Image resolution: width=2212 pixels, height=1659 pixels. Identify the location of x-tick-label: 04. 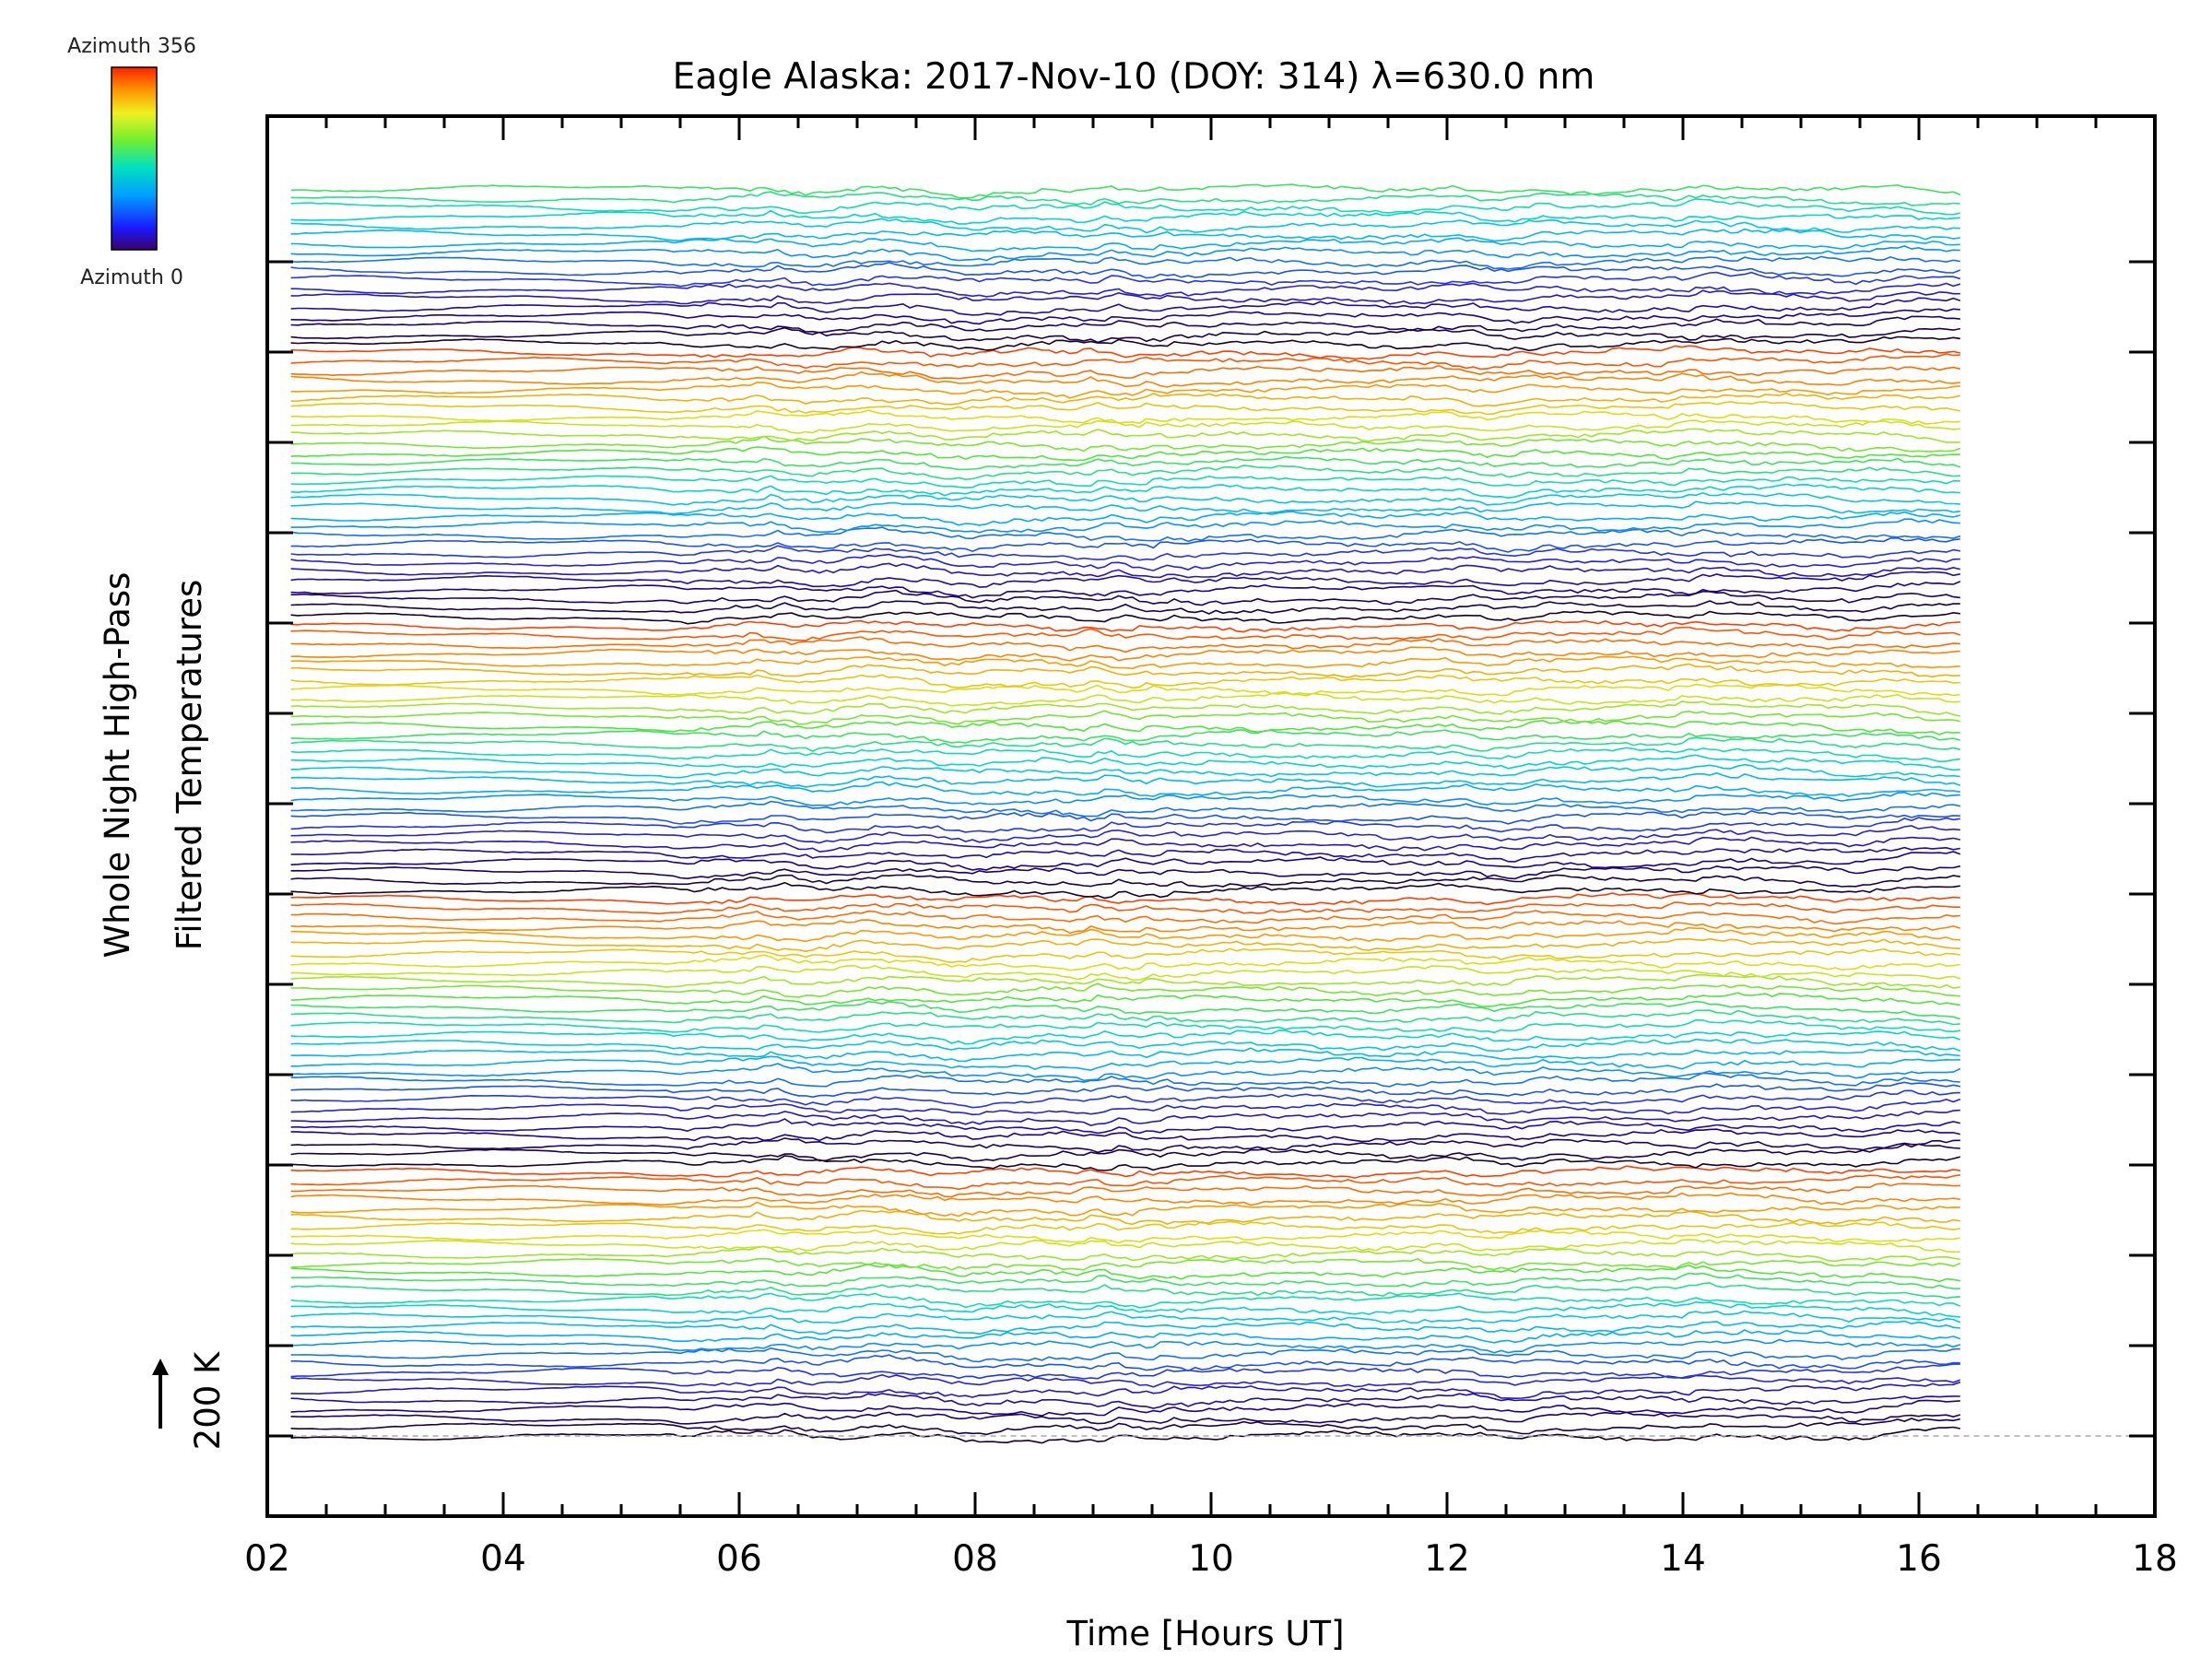
(503, 1559).